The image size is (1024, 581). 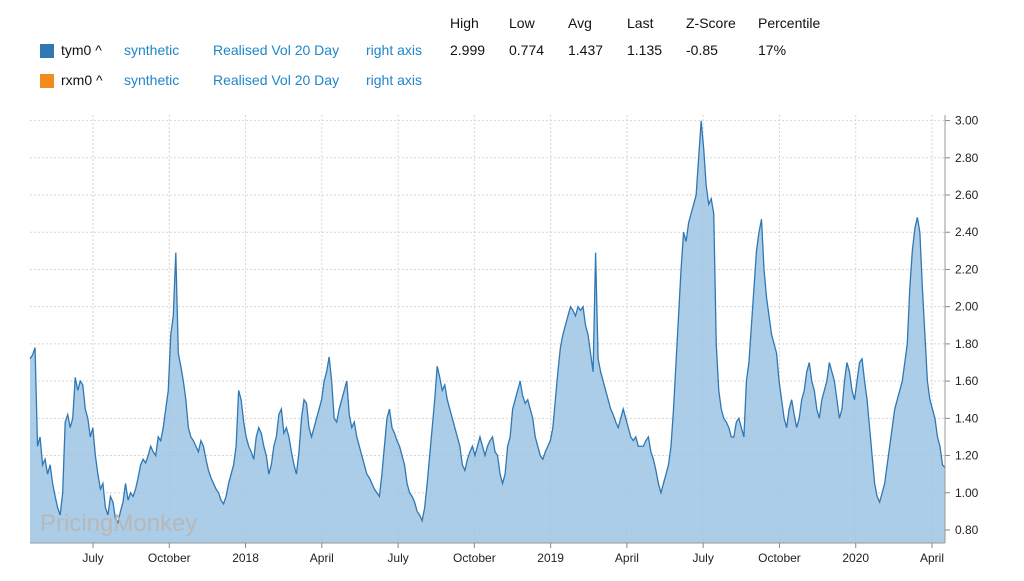 What do you see at coordinates (522, 23) in the screenshot?
I see `header-low: Low` at bounding box center [522, 23].